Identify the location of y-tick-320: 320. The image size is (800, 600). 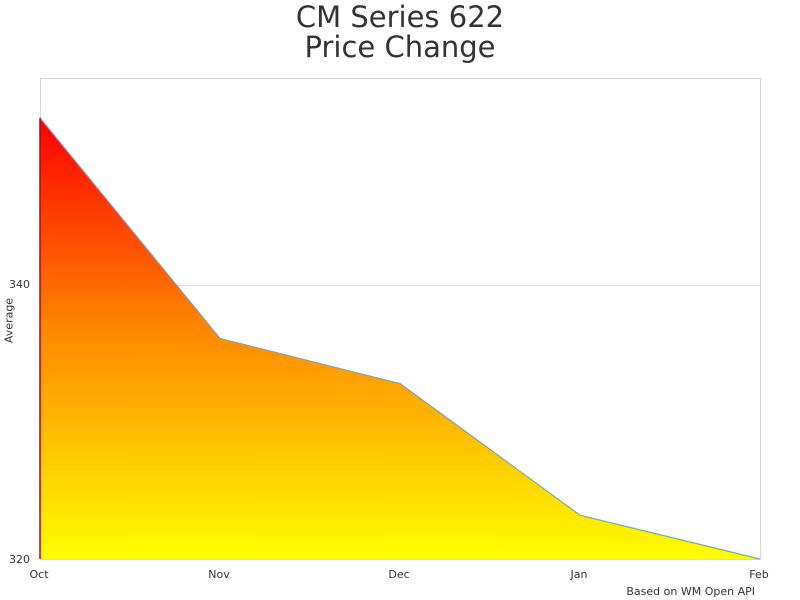
(19, 559).